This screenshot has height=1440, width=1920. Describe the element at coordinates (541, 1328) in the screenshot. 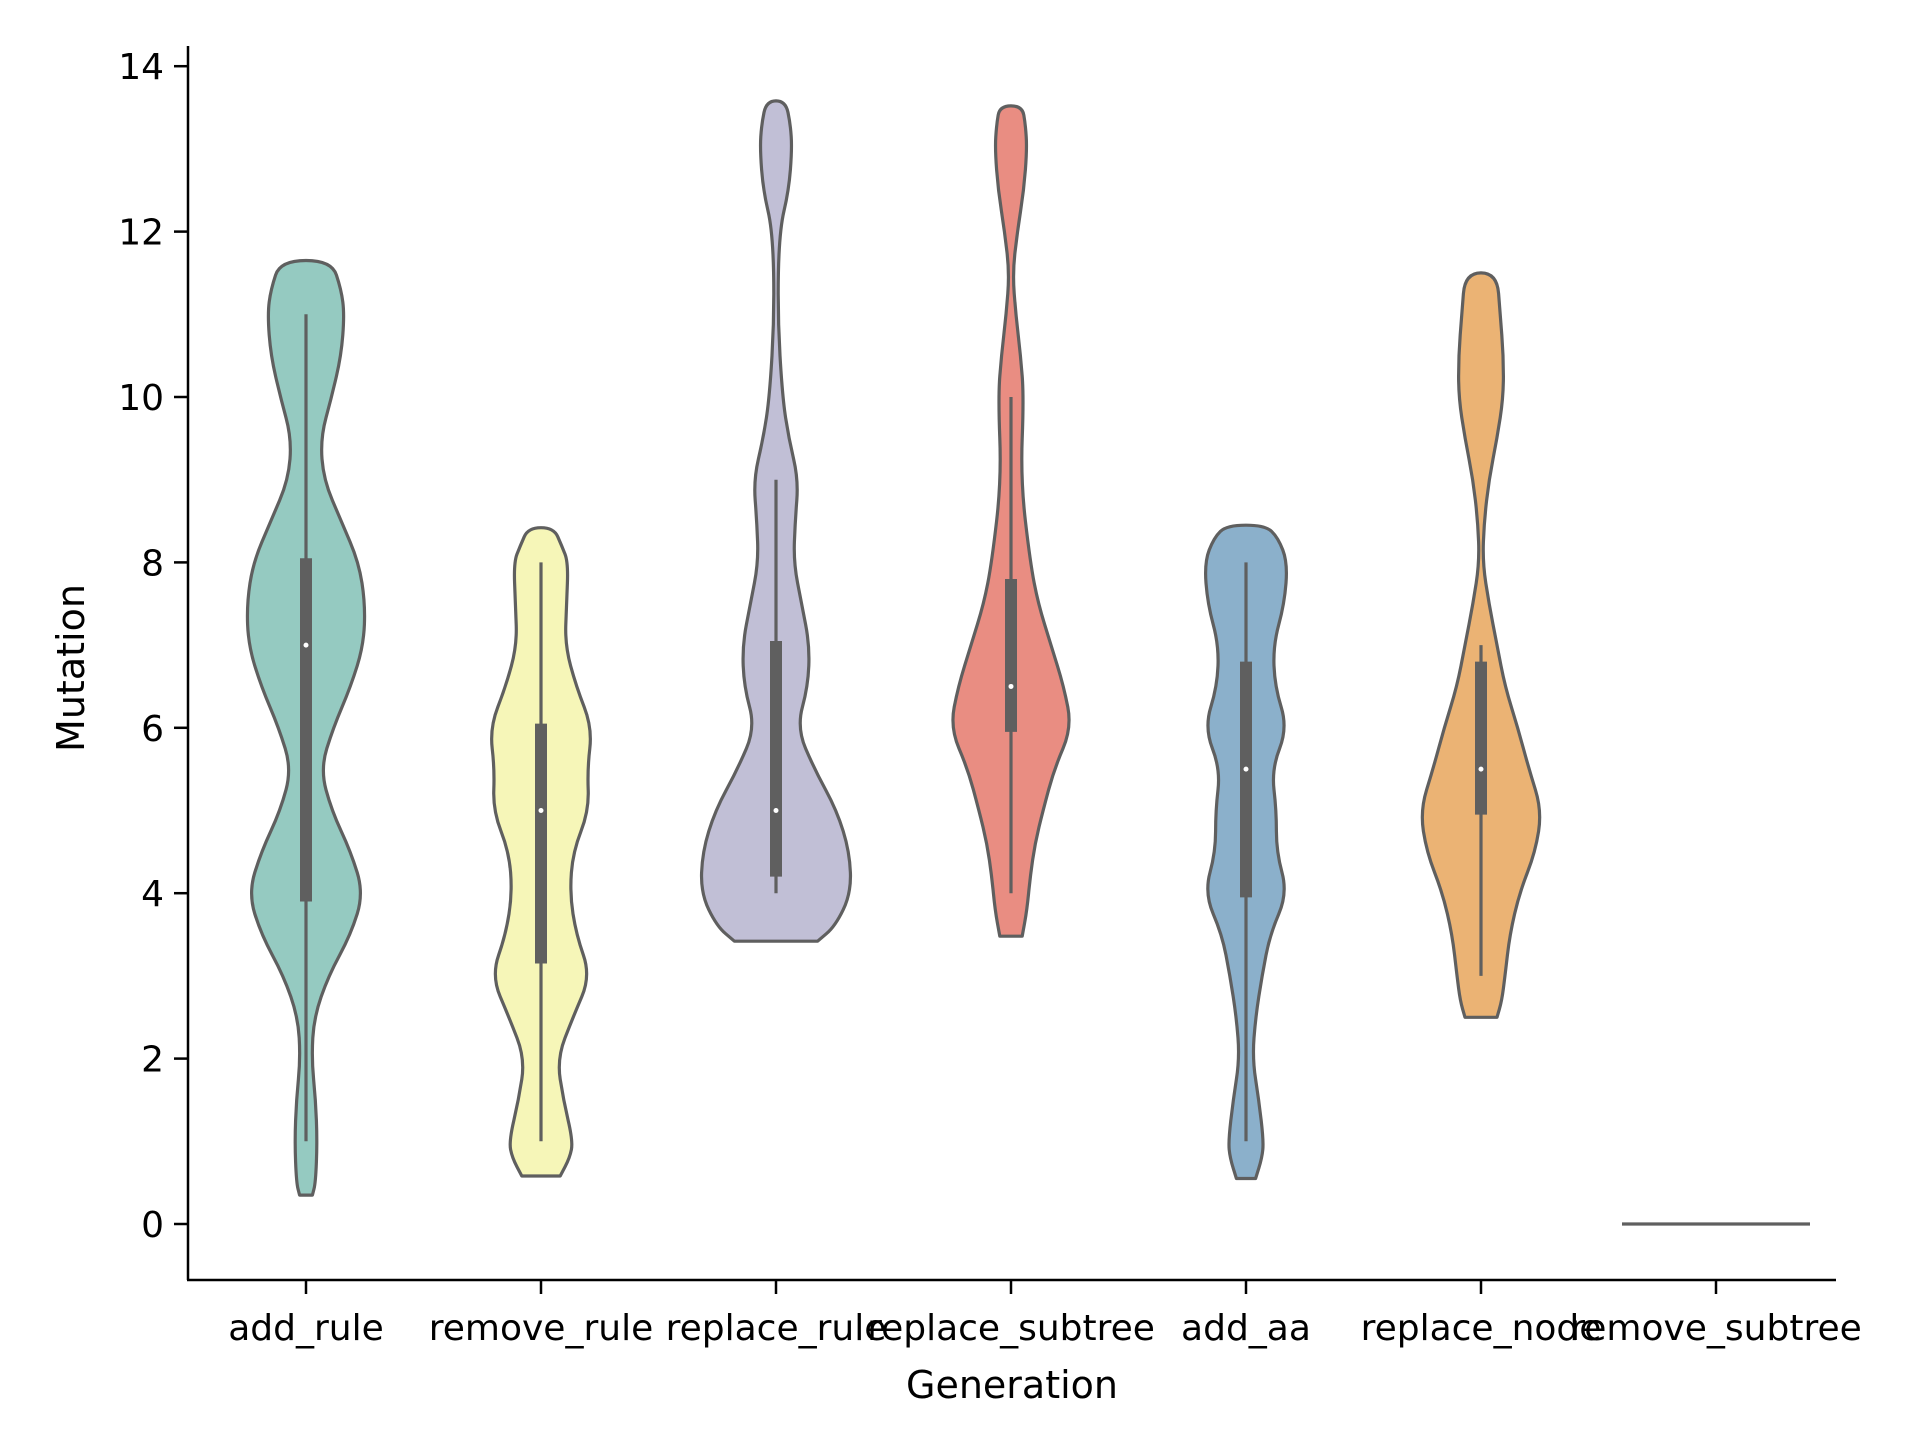

I see `x-tick-label: remove_rule` at that location.